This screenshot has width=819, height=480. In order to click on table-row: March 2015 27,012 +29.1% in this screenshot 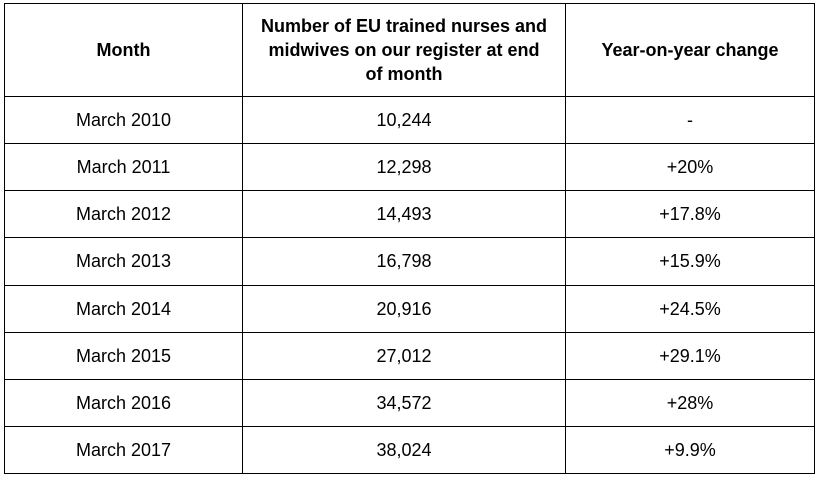, I will do `click(409, 355)`.